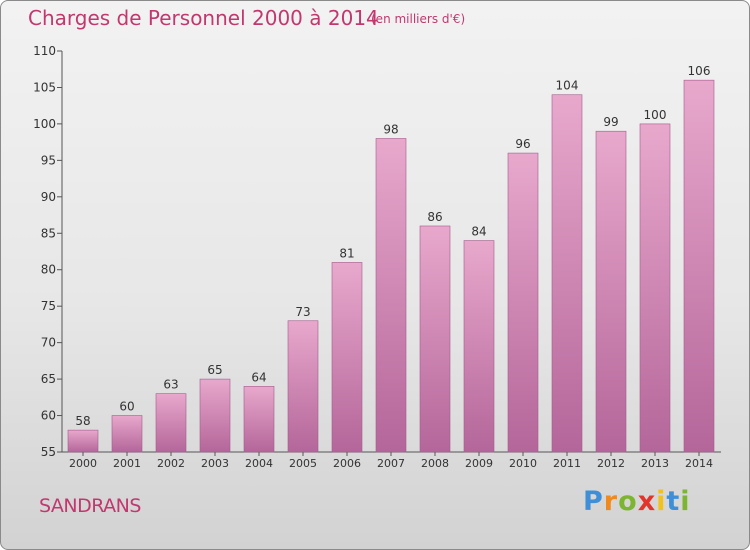  What do you see at coordinates (303, 463) in the screenshot?
I see `x-tick-label: 2005` at bounding box center [303, 463].